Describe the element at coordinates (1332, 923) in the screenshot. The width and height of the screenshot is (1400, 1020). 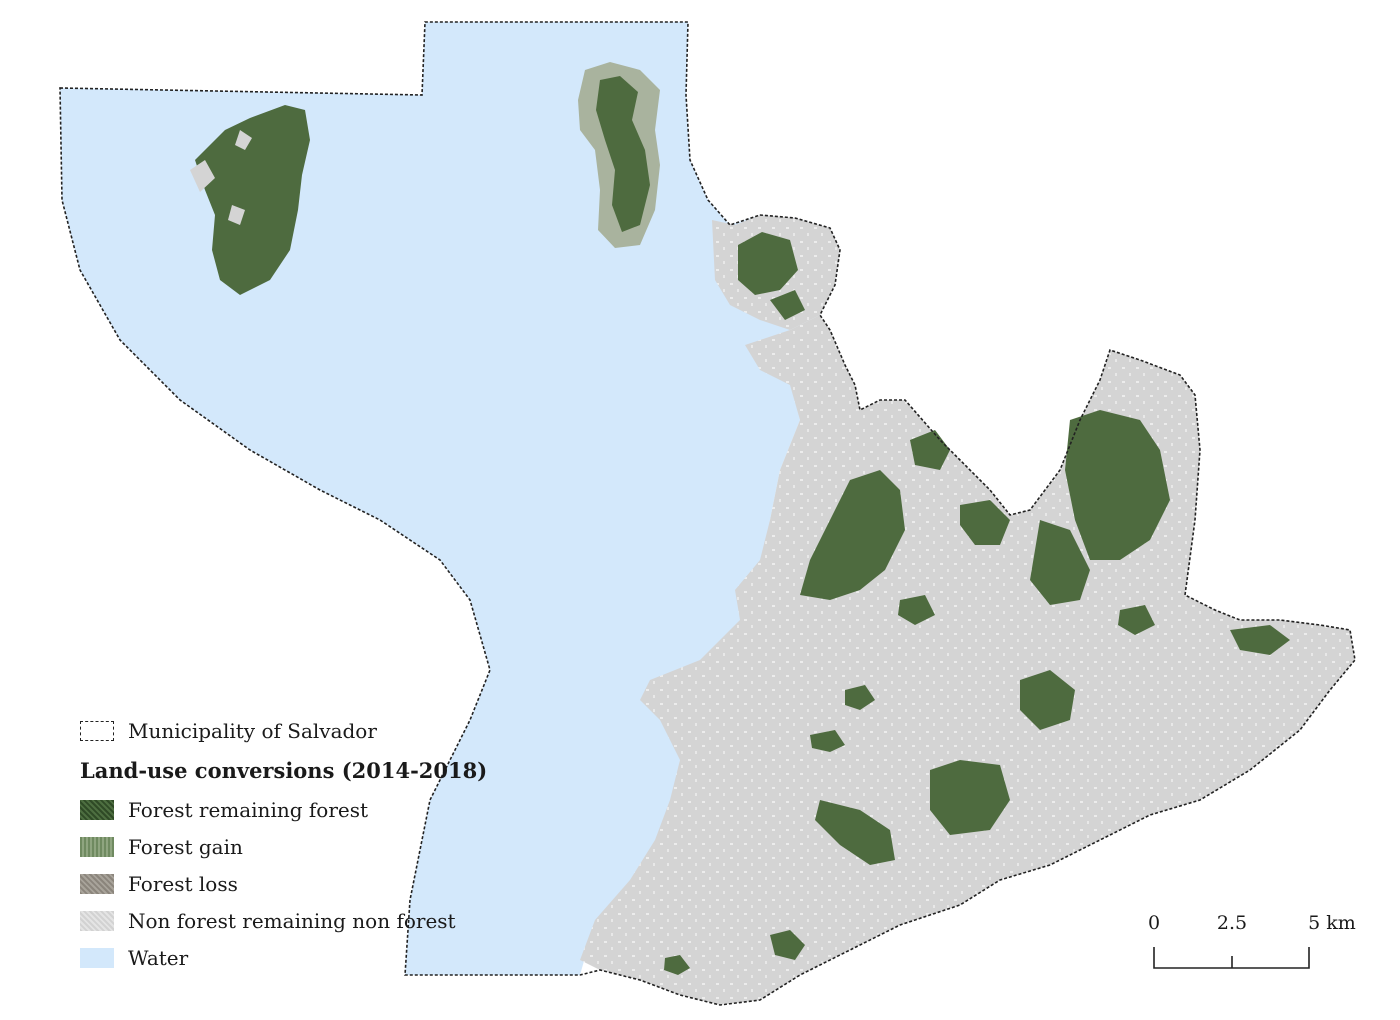
I see `scale-label-end: 5 km` at that location.